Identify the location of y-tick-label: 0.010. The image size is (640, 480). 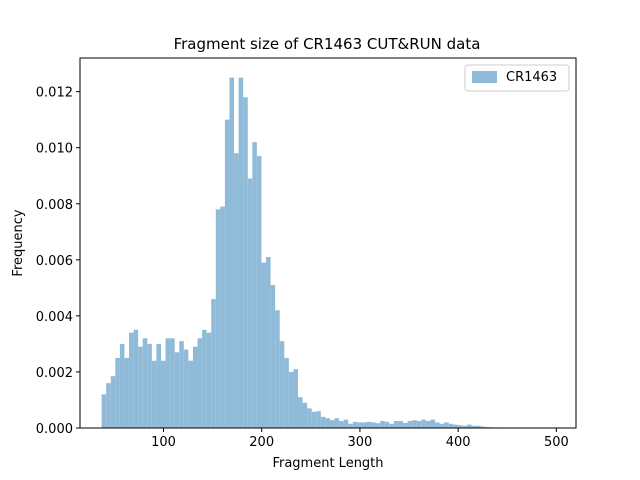
(54, 149).